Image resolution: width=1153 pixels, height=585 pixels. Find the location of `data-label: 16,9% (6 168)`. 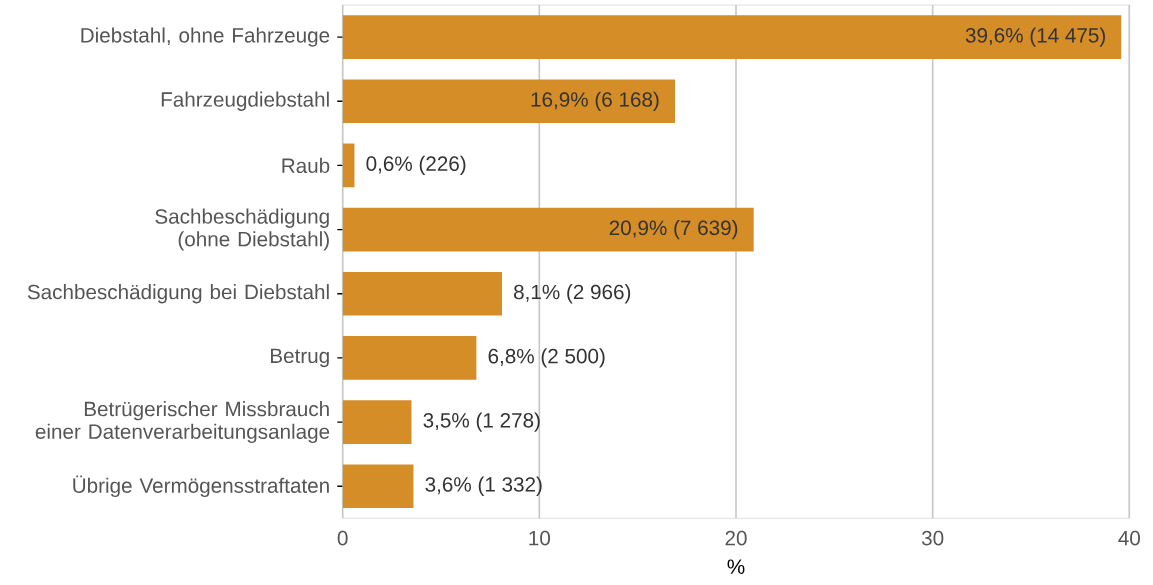

data-label: 16,9% (6 168) is located at coordinates (595, 101).